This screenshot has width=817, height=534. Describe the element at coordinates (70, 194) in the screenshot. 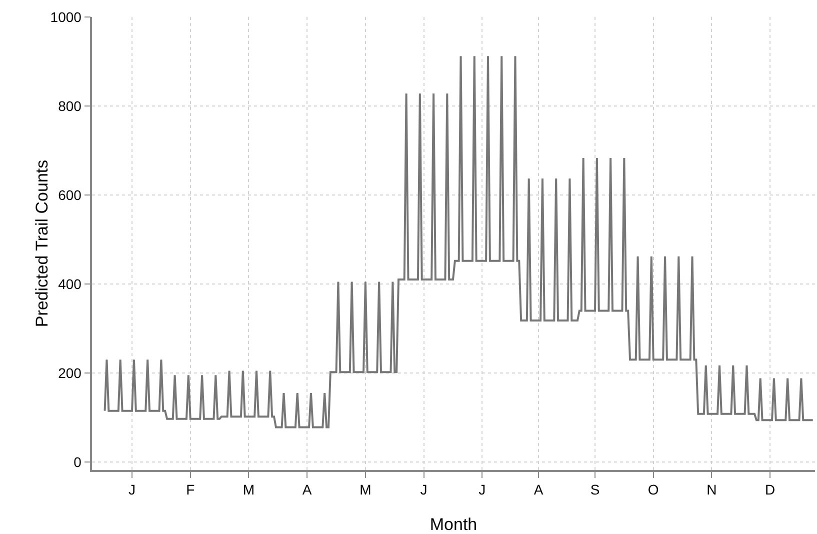

I see `y-tick-label: 600` at that location.